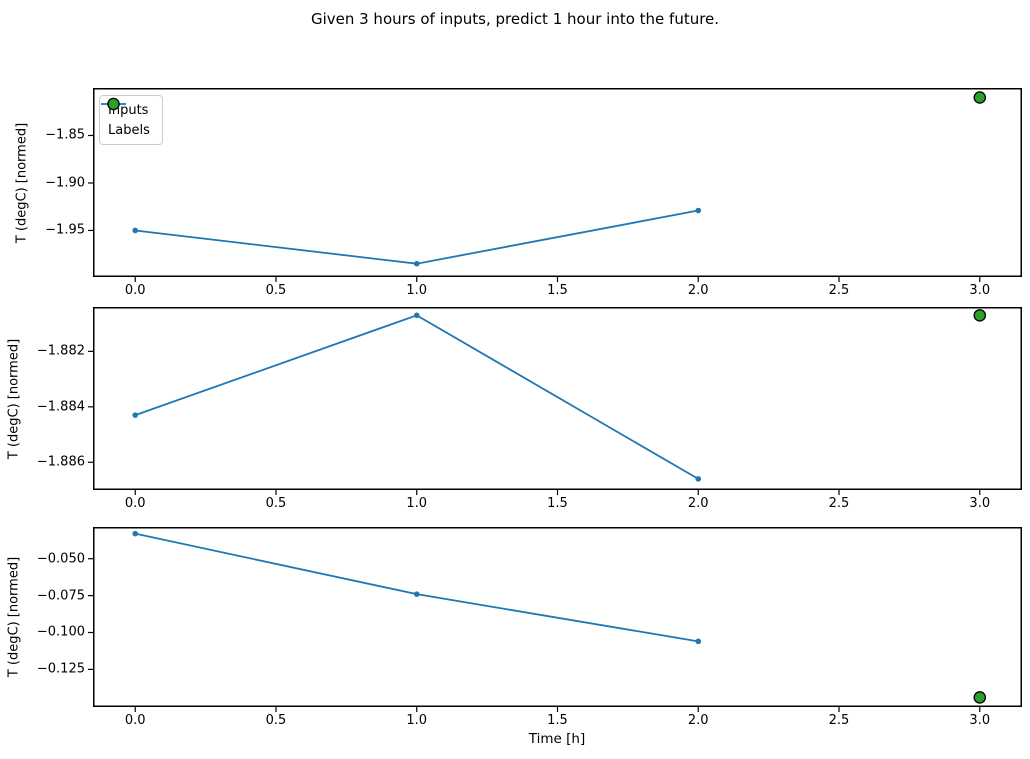 The image size is (1030, 759). I want to click on y-tick-label: −1.85, so click(65, 135).